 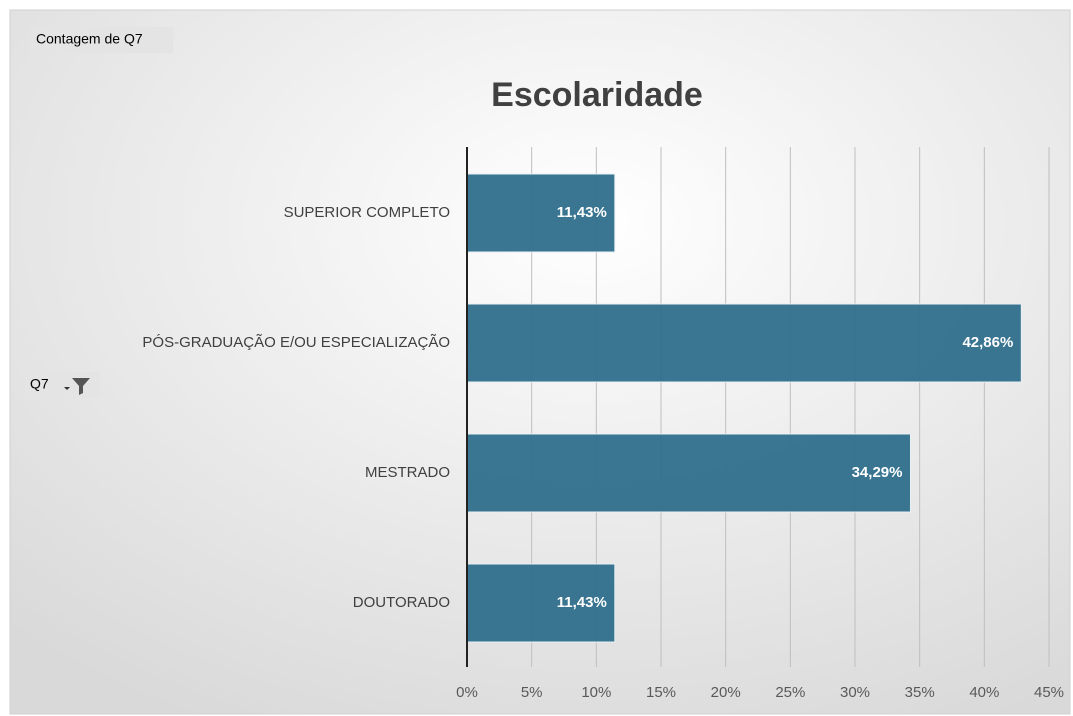 I want to click on value-field-button, so click(x=101, y=40).